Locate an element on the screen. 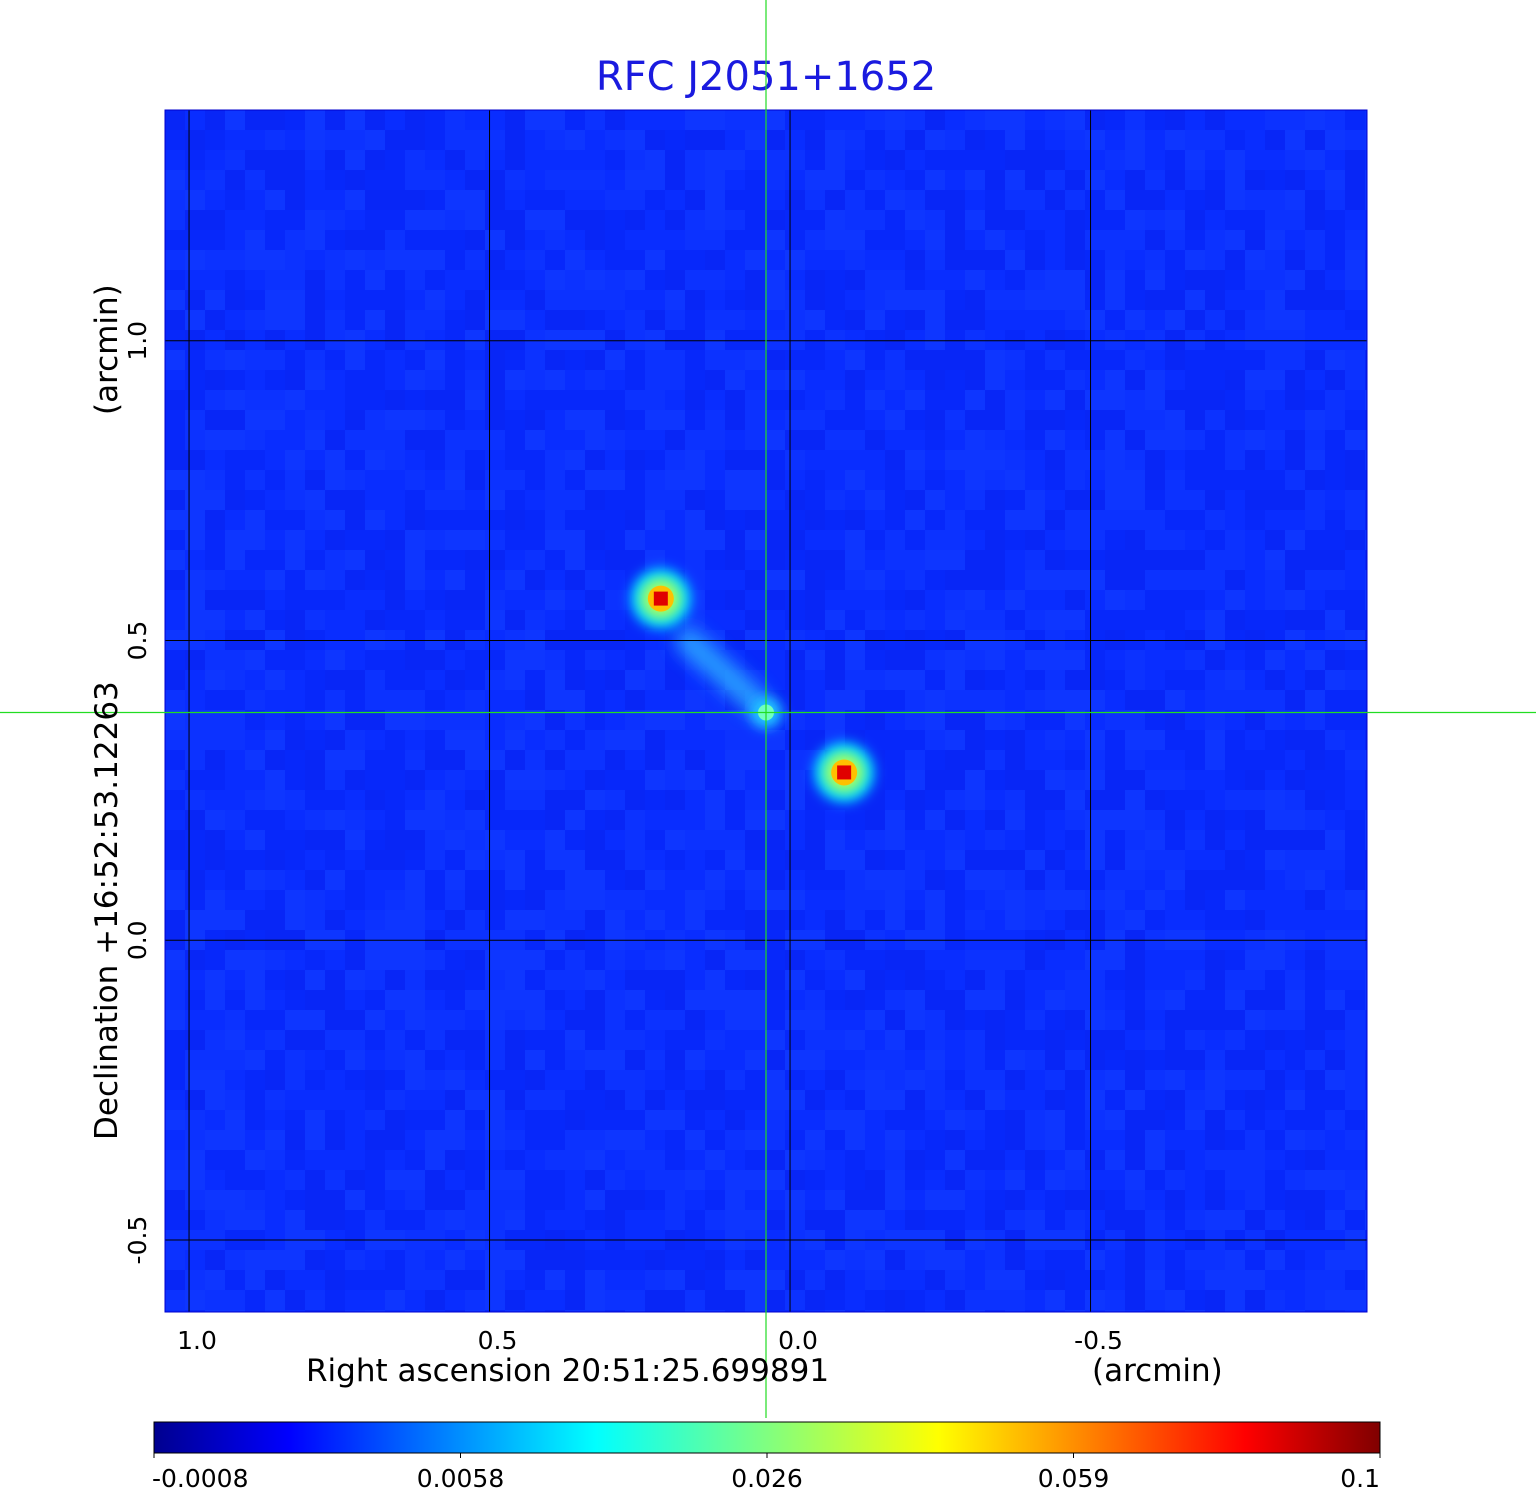 This screenshot has height=1511, width=1536. x-tick-label: -0.5 is located at coordinates (1098, 1340).